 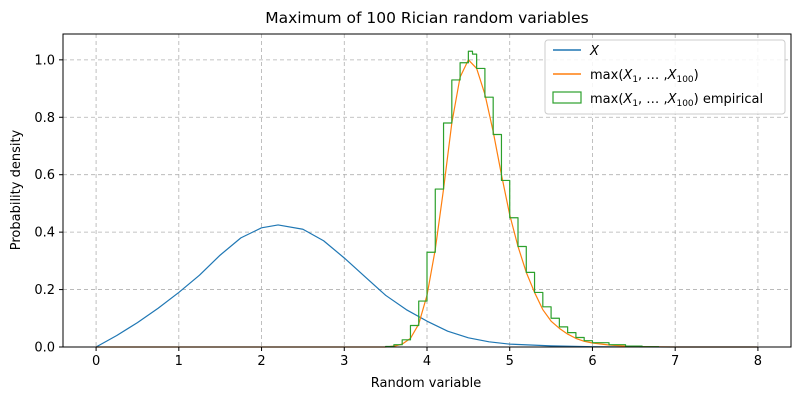 I want to click on x-tick-label: 6, so click(x=592, y=361).